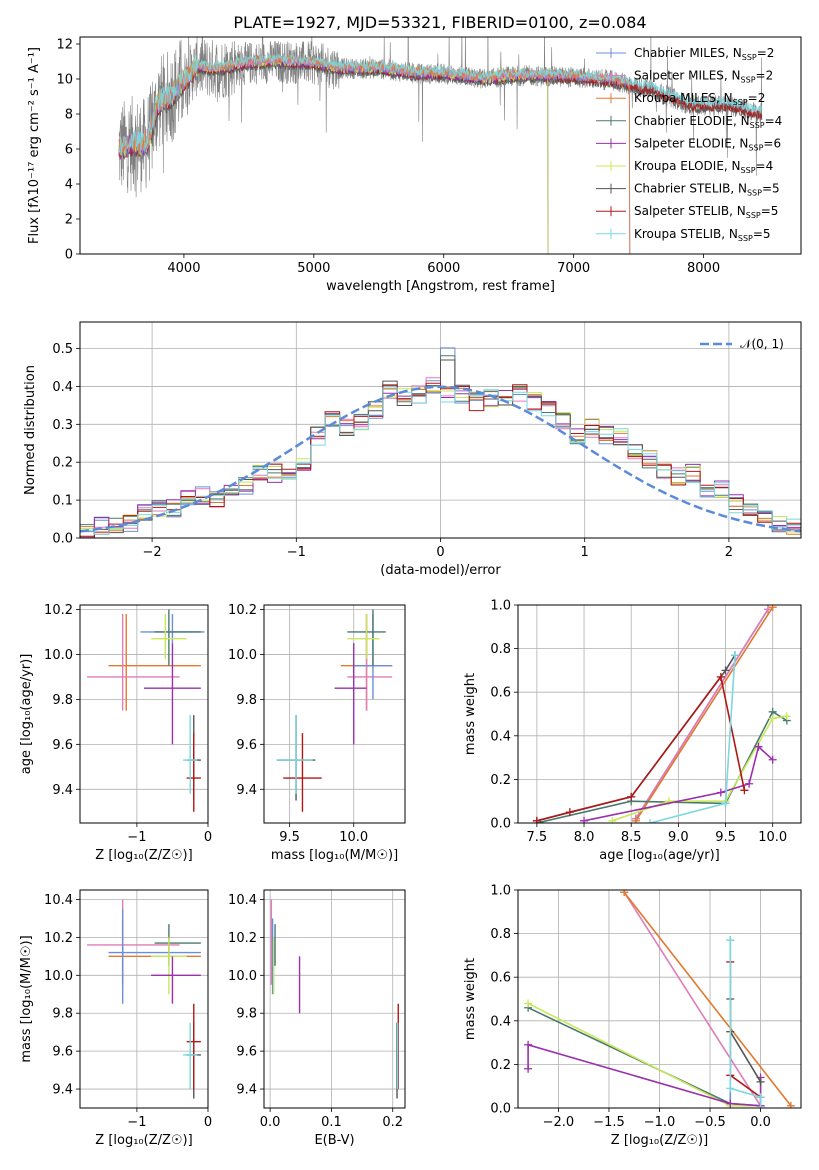 The image size is (819, 1170). Describe the element at coordinates (470, 714) in the screenshot. I see `y-axis-label: mass weight` at that location.